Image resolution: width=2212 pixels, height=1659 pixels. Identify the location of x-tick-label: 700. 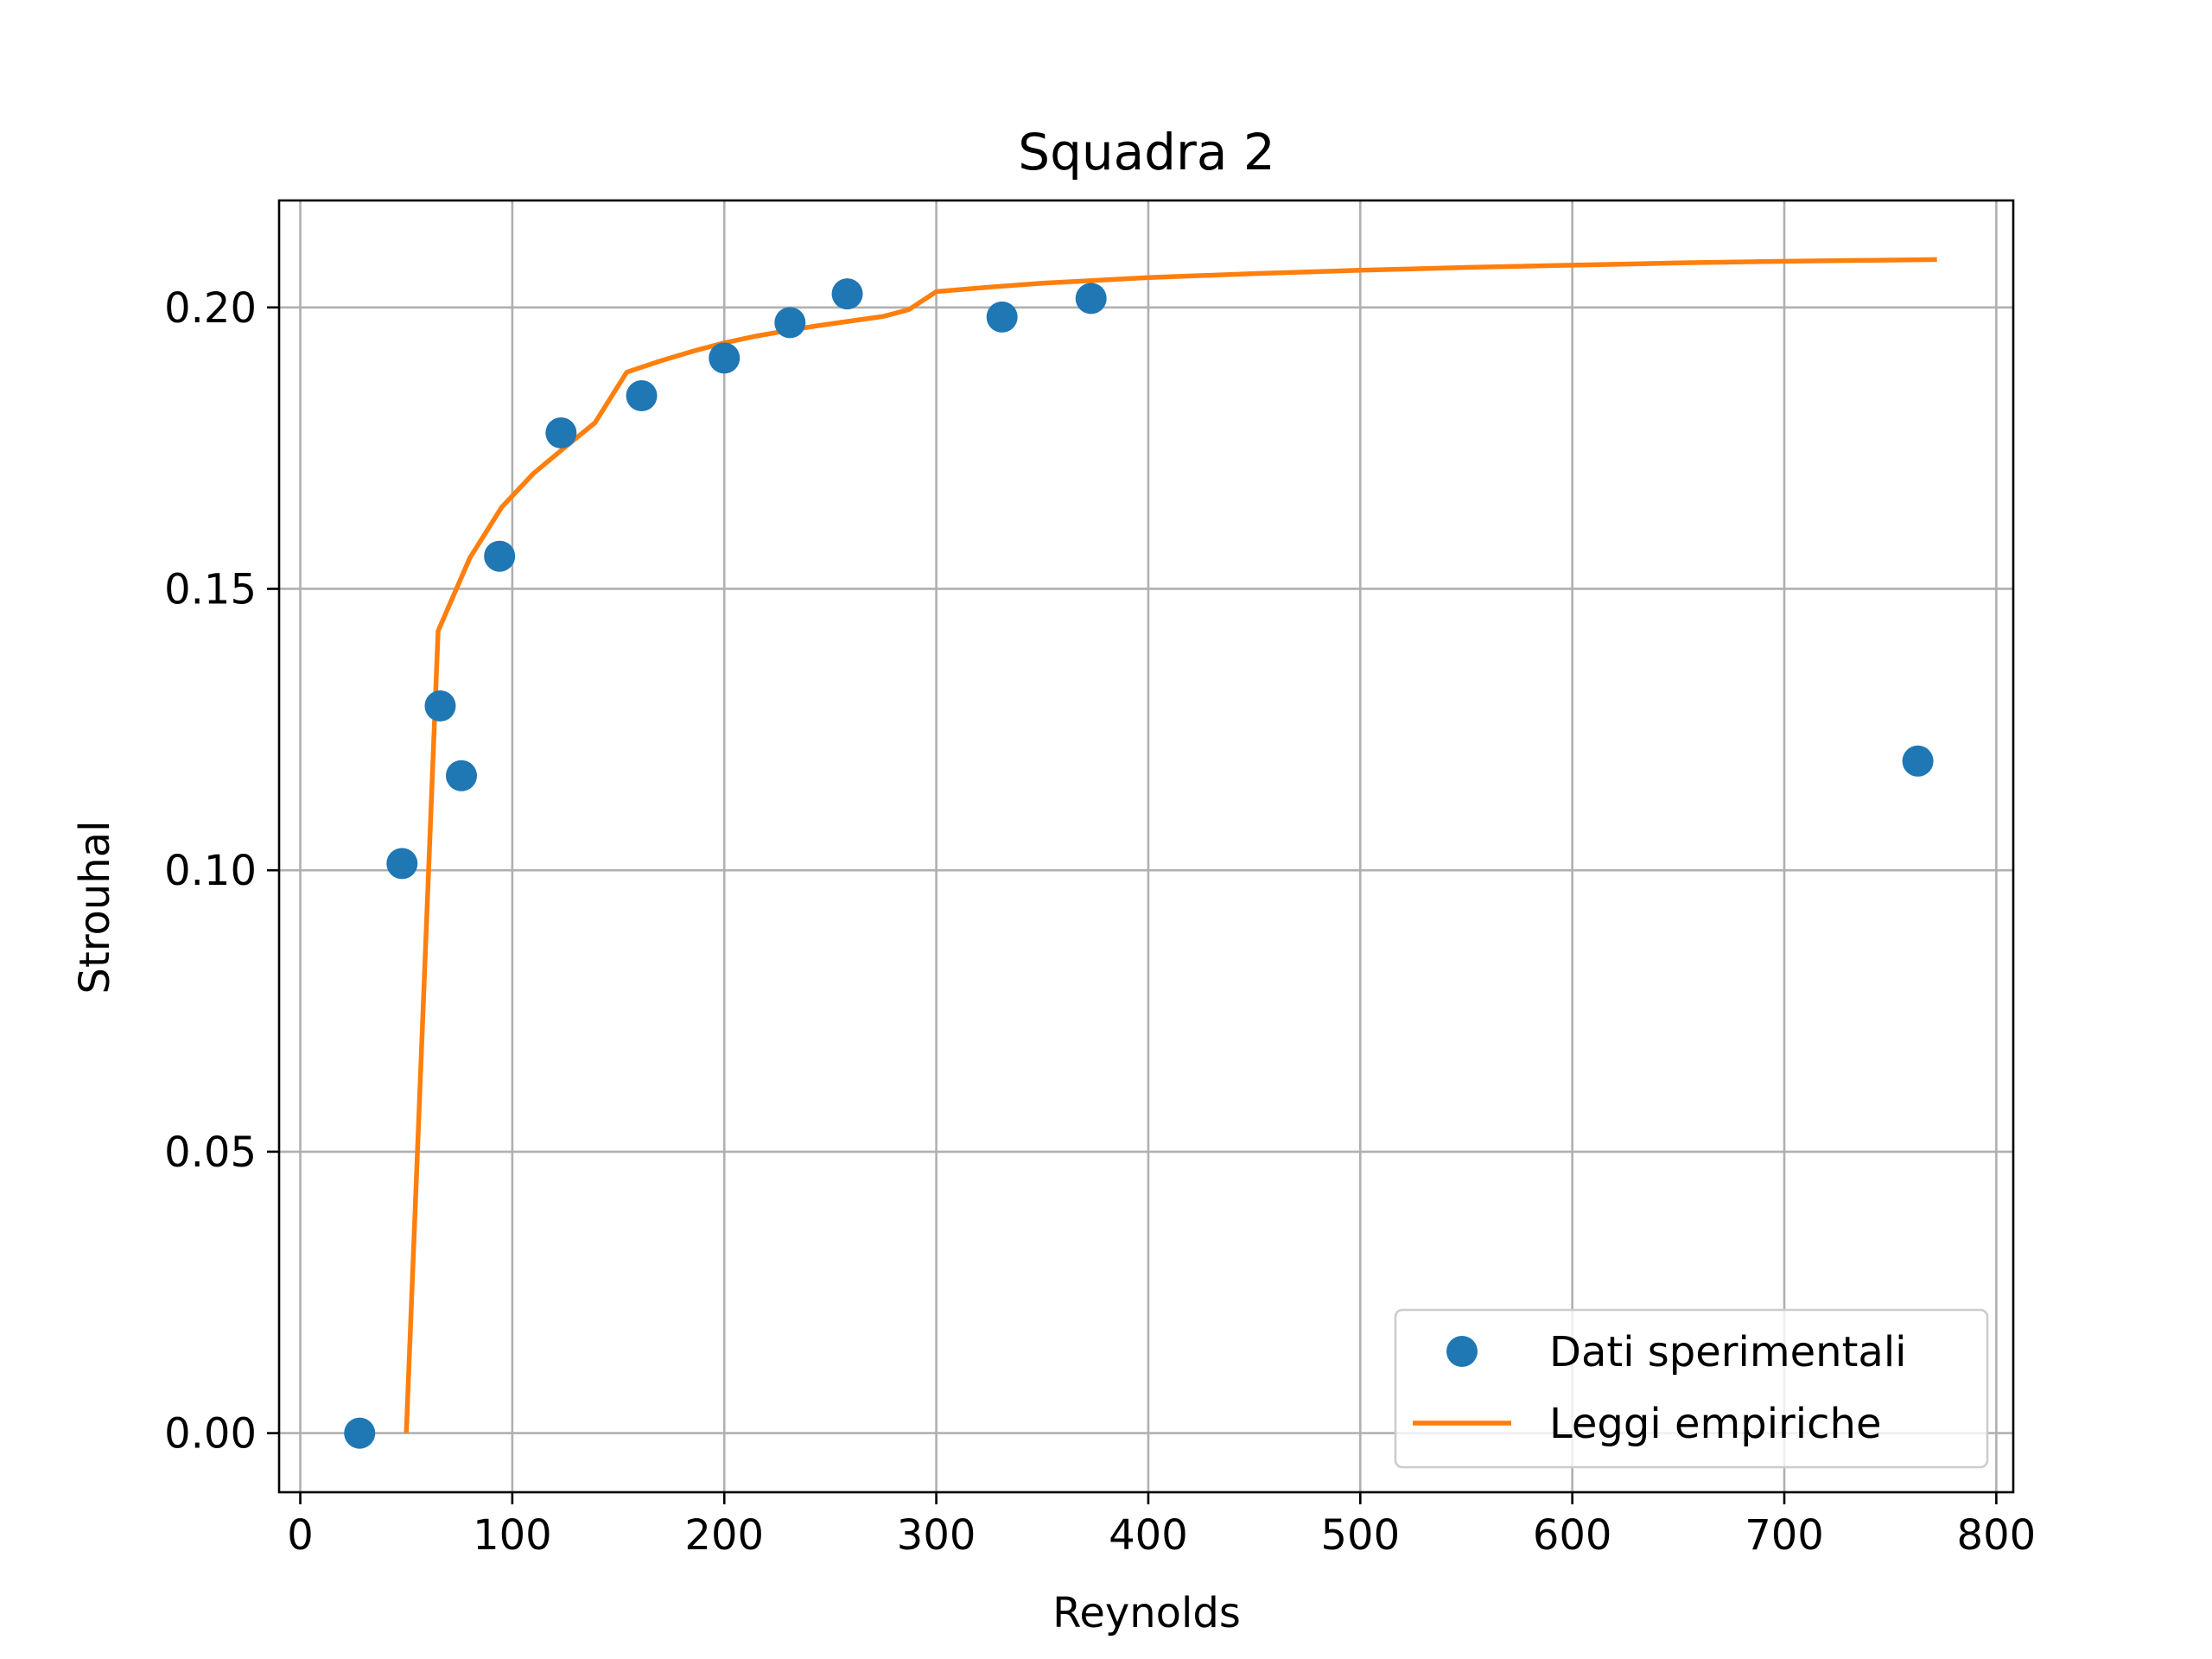
(1784, 1535).